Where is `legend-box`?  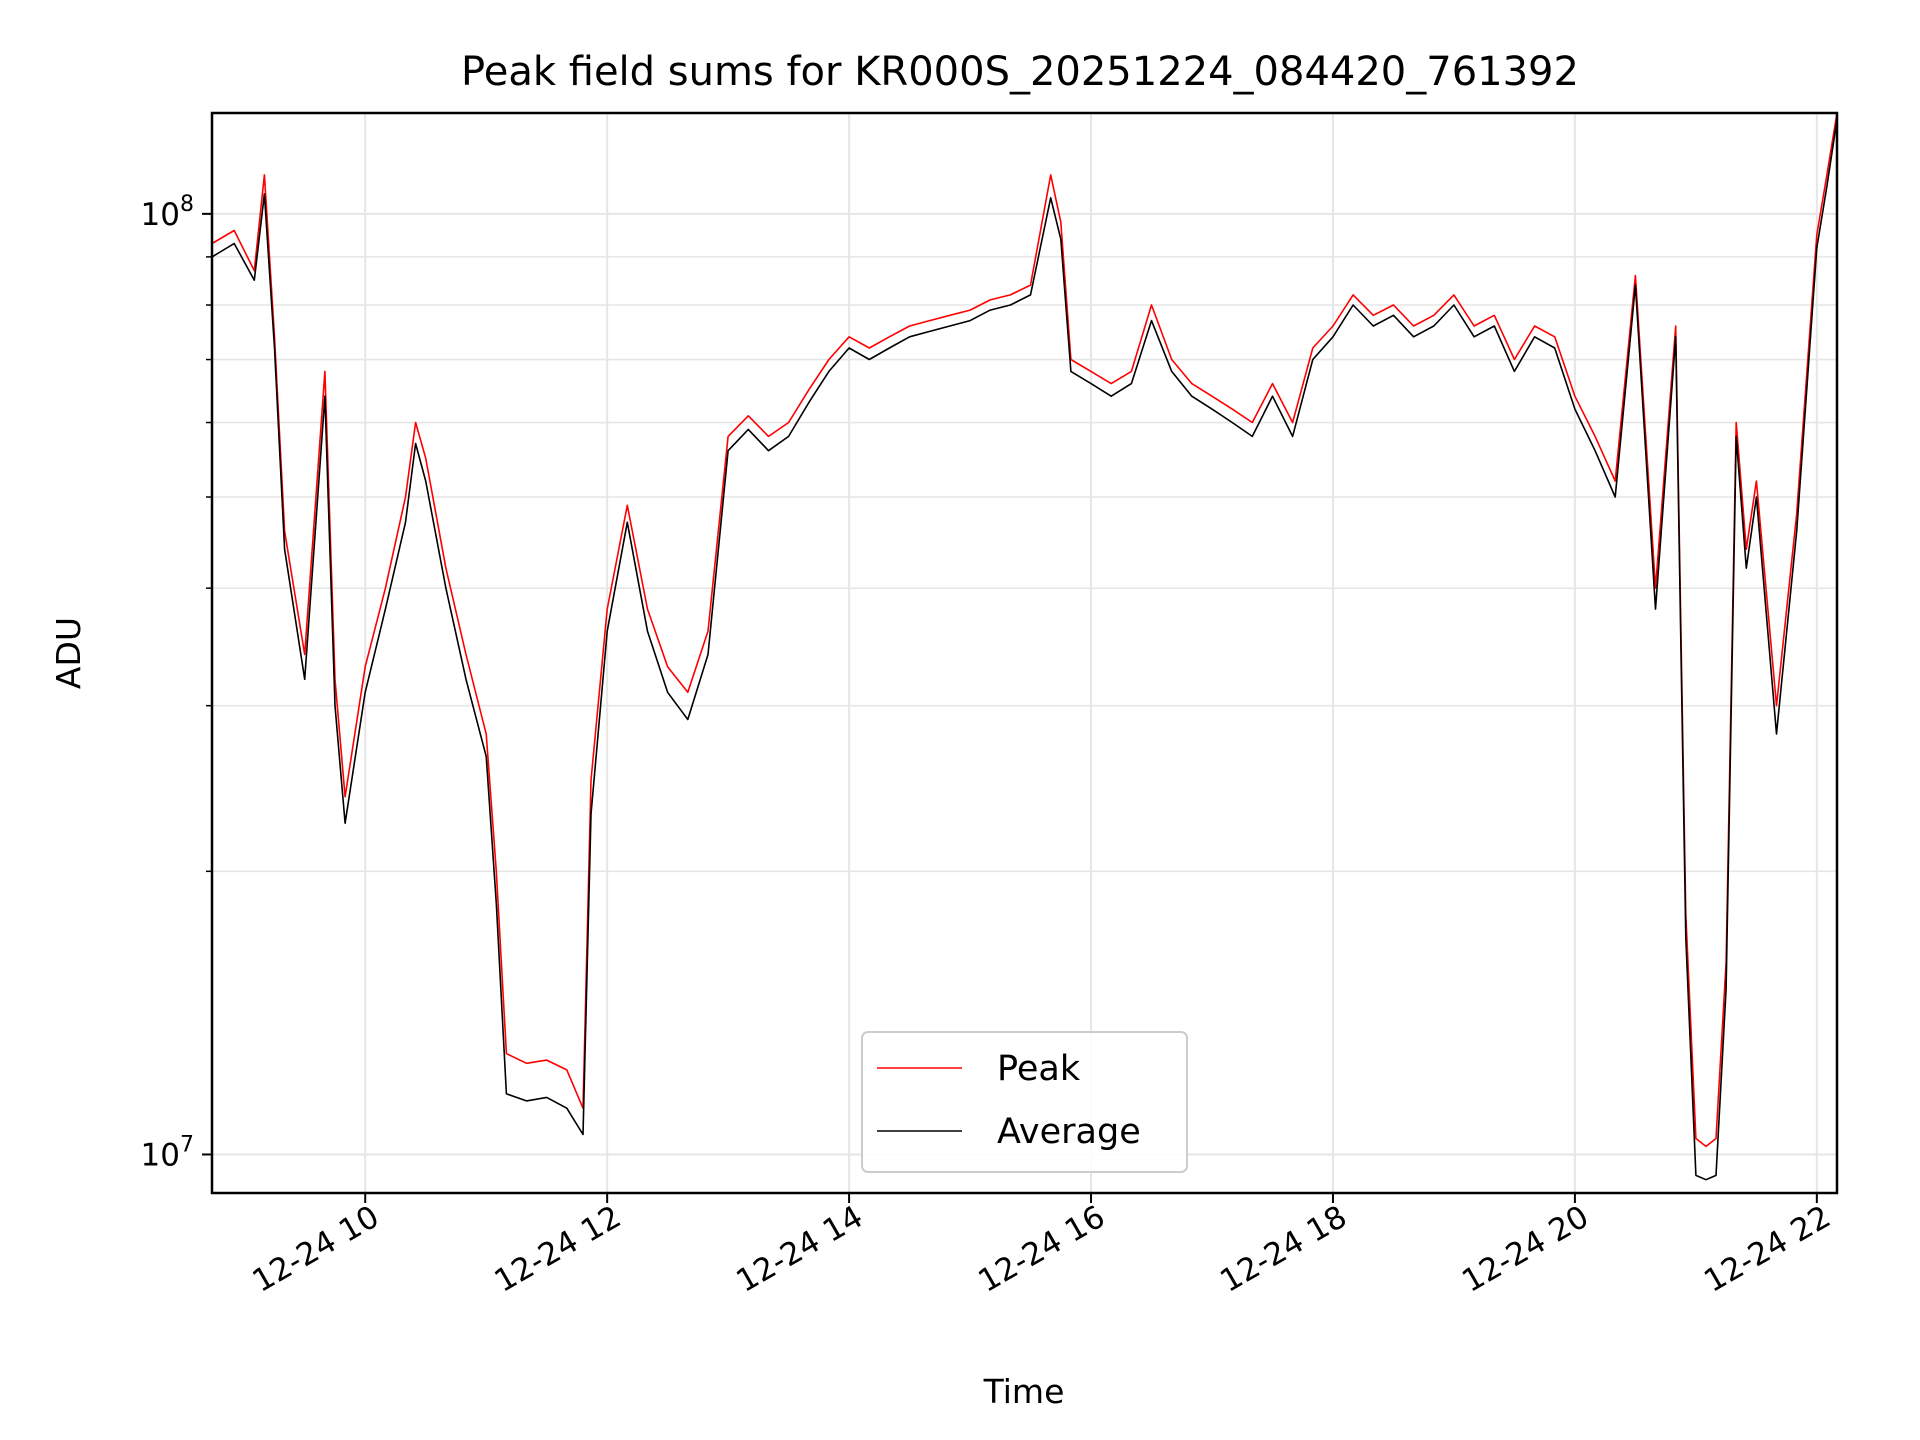
legend-box is located at coordinates (1024, 1102).